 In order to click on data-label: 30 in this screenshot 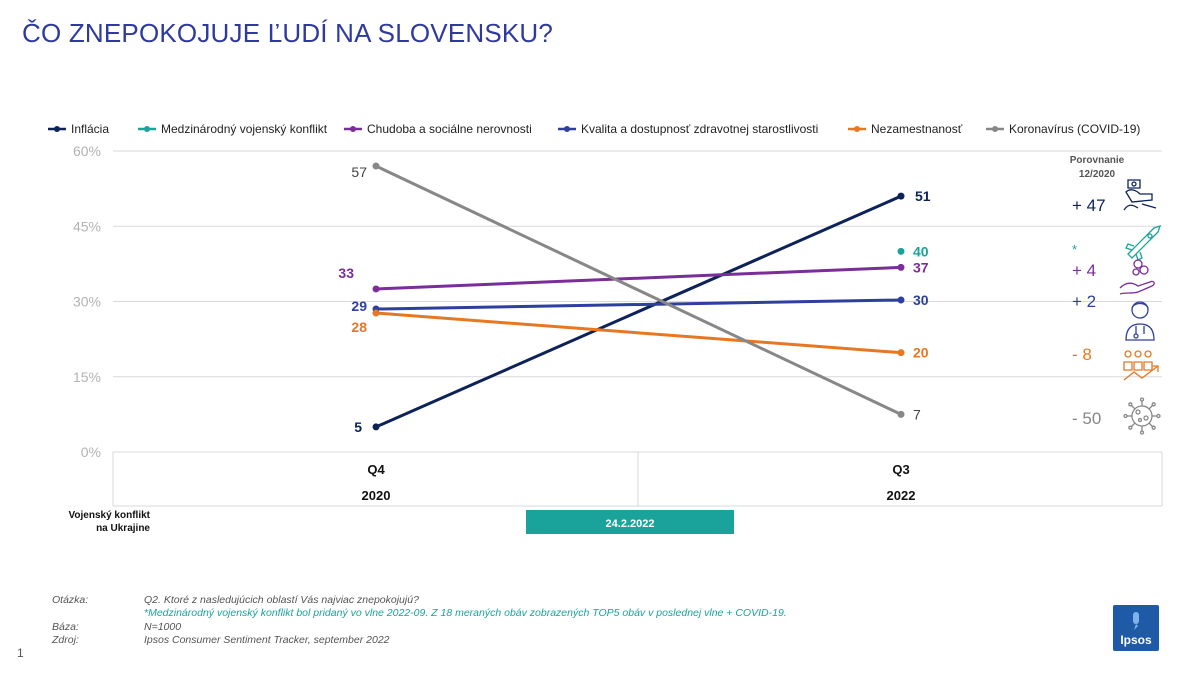, I will do `click(921, 300)`.